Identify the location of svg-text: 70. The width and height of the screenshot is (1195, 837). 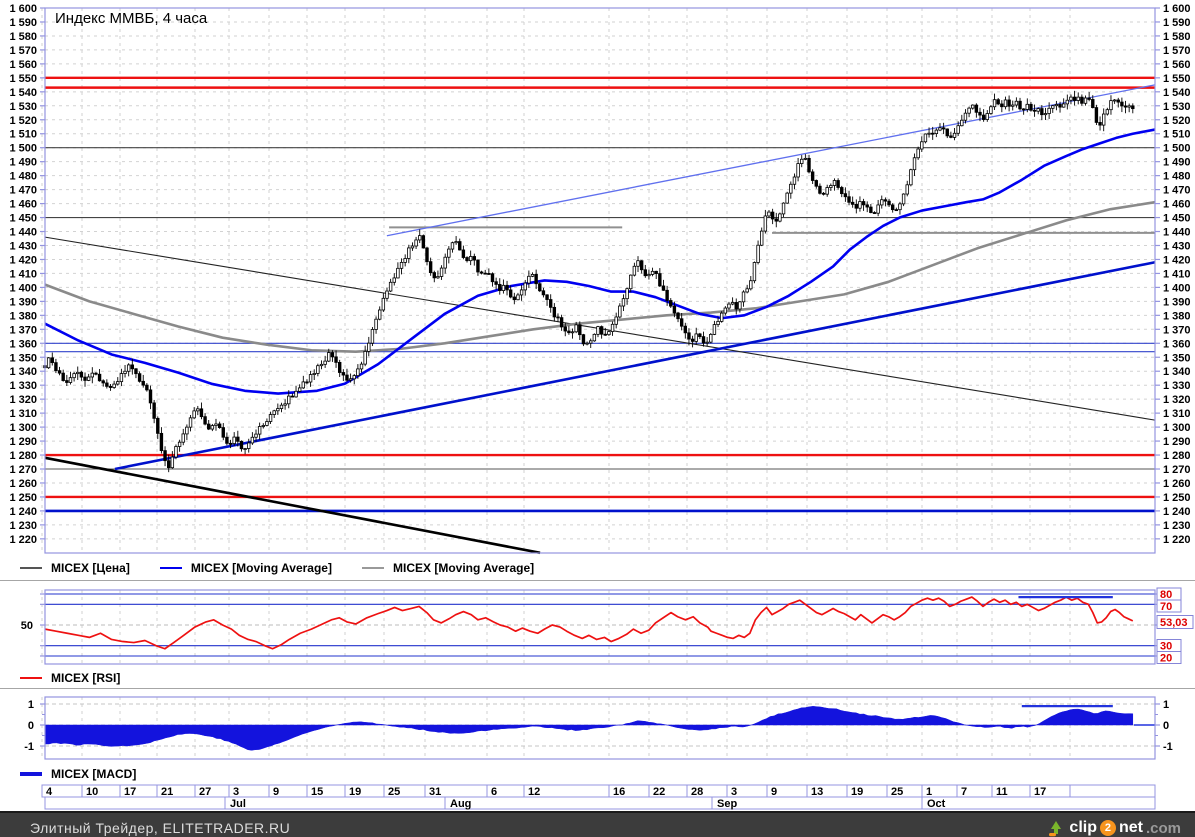
(1166, 607).